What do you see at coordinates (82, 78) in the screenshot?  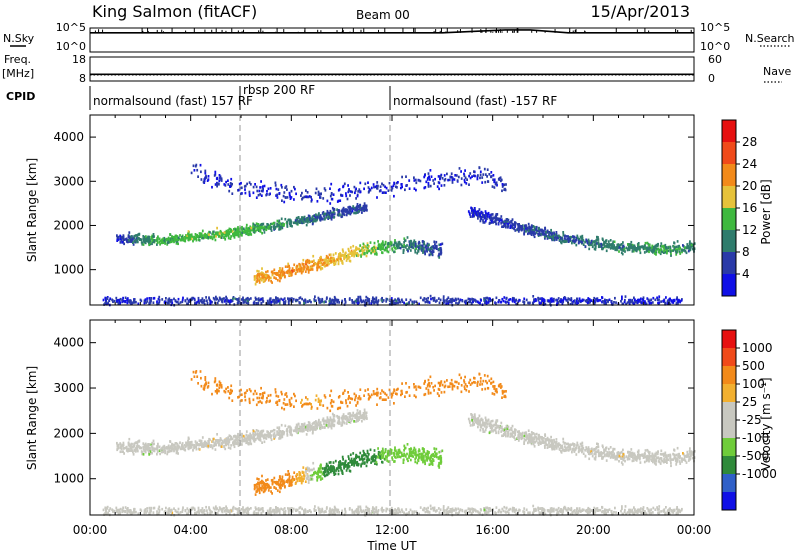 I see `freq-tick-bottom: 8` at bounding box center [82, 78].